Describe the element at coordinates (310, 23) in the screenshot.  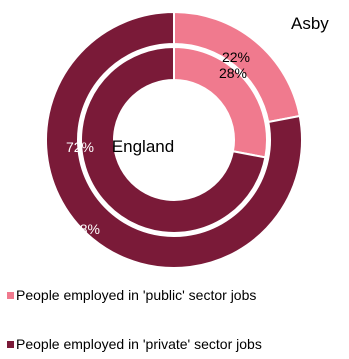
I see `outer-ring-series-name: Asby` at that location.